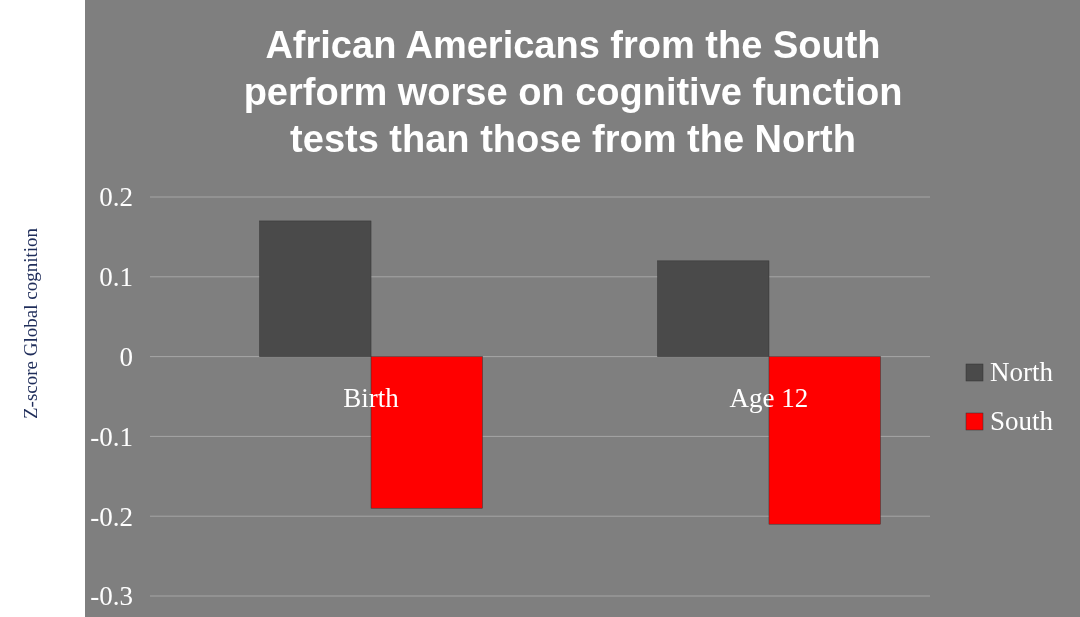  Describe the element at coordinates (30, 323) in the screenshot. I see `y-axis-title: Z-score Global cognition` at that location.